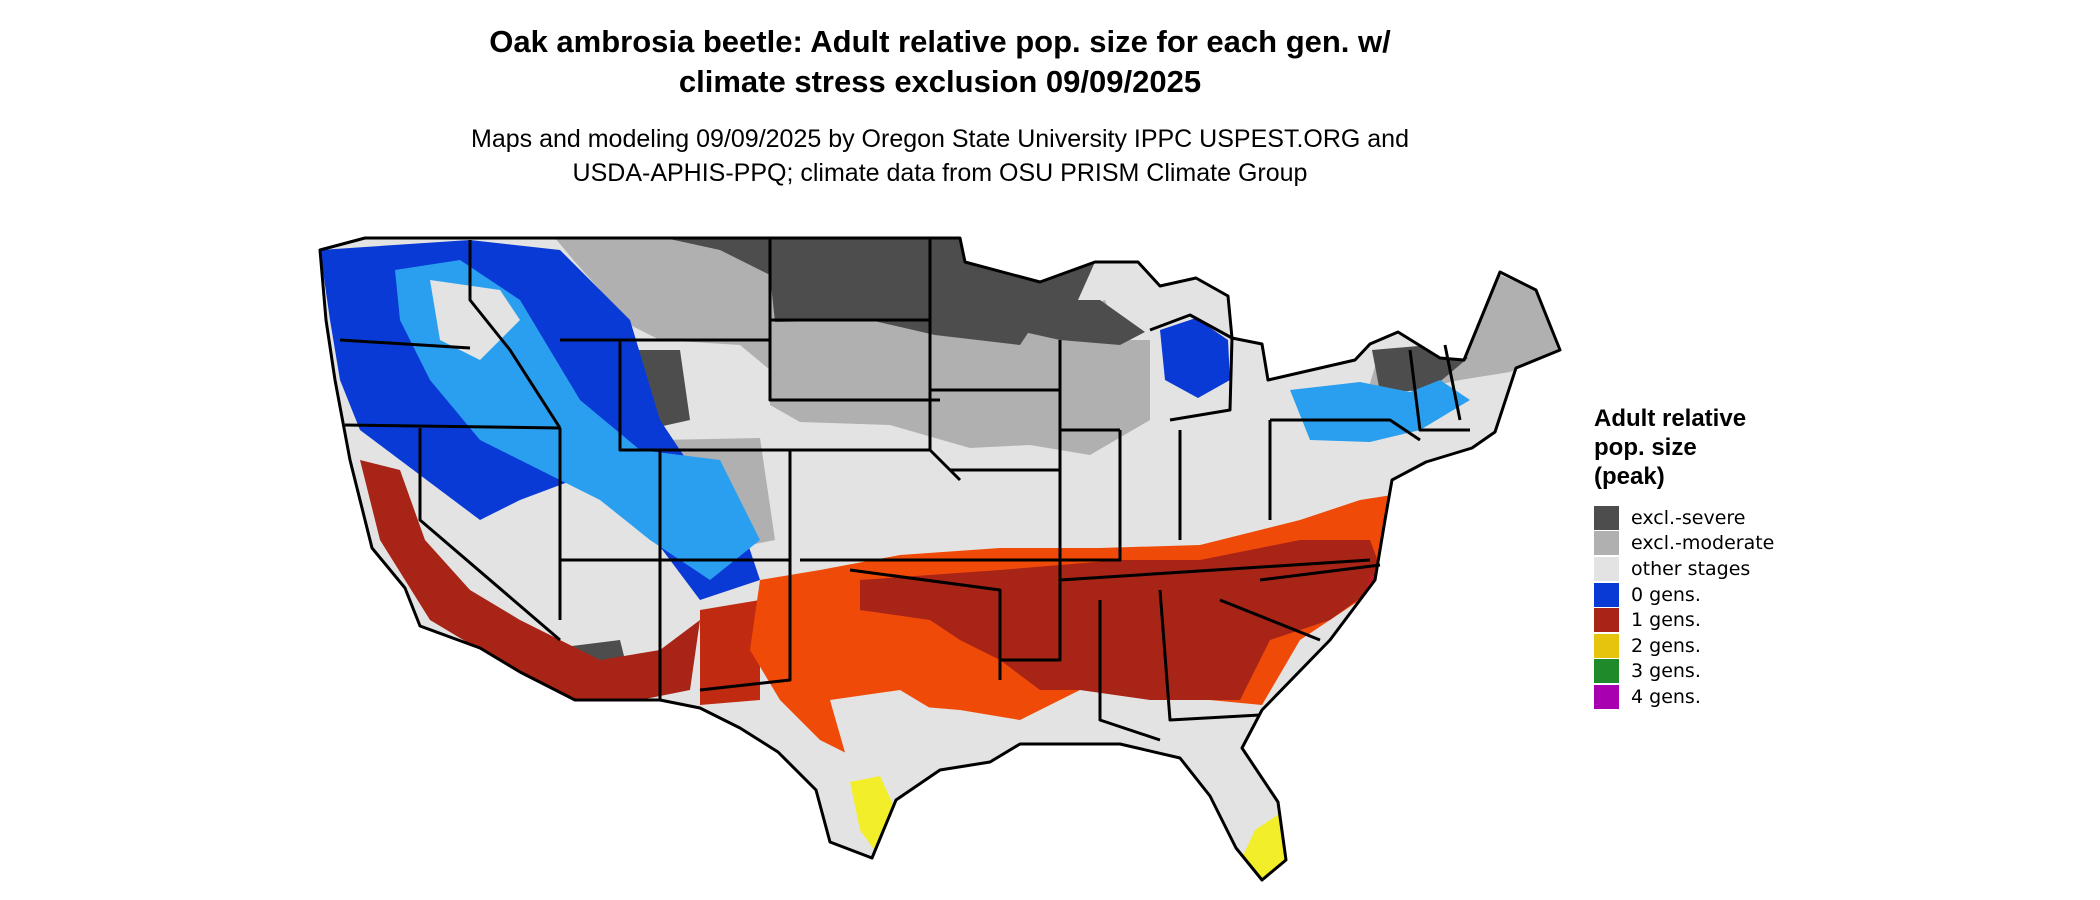  Describe the element at coordinates (1666, 620) in the screenshot. I see `legend-label: 1 gens.` at that location.